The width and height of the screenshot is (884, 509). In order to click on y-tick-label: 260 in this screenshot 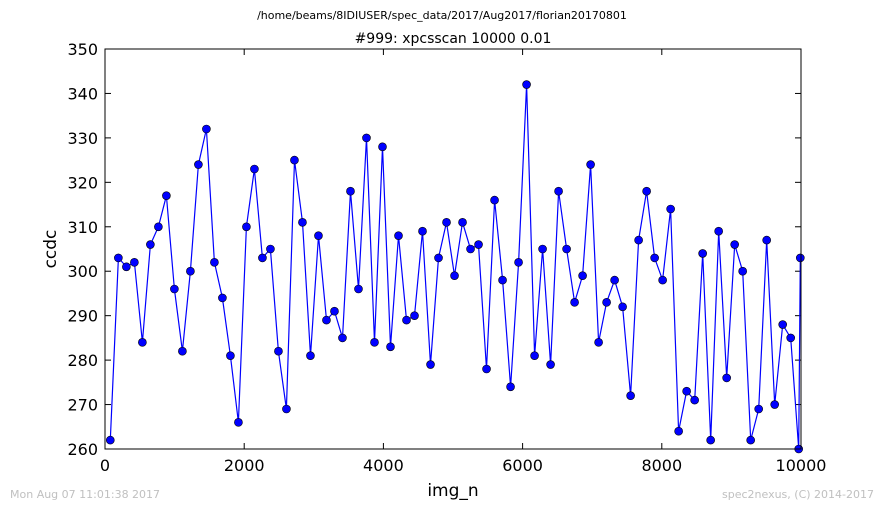, I will do `click(82, 449)`.